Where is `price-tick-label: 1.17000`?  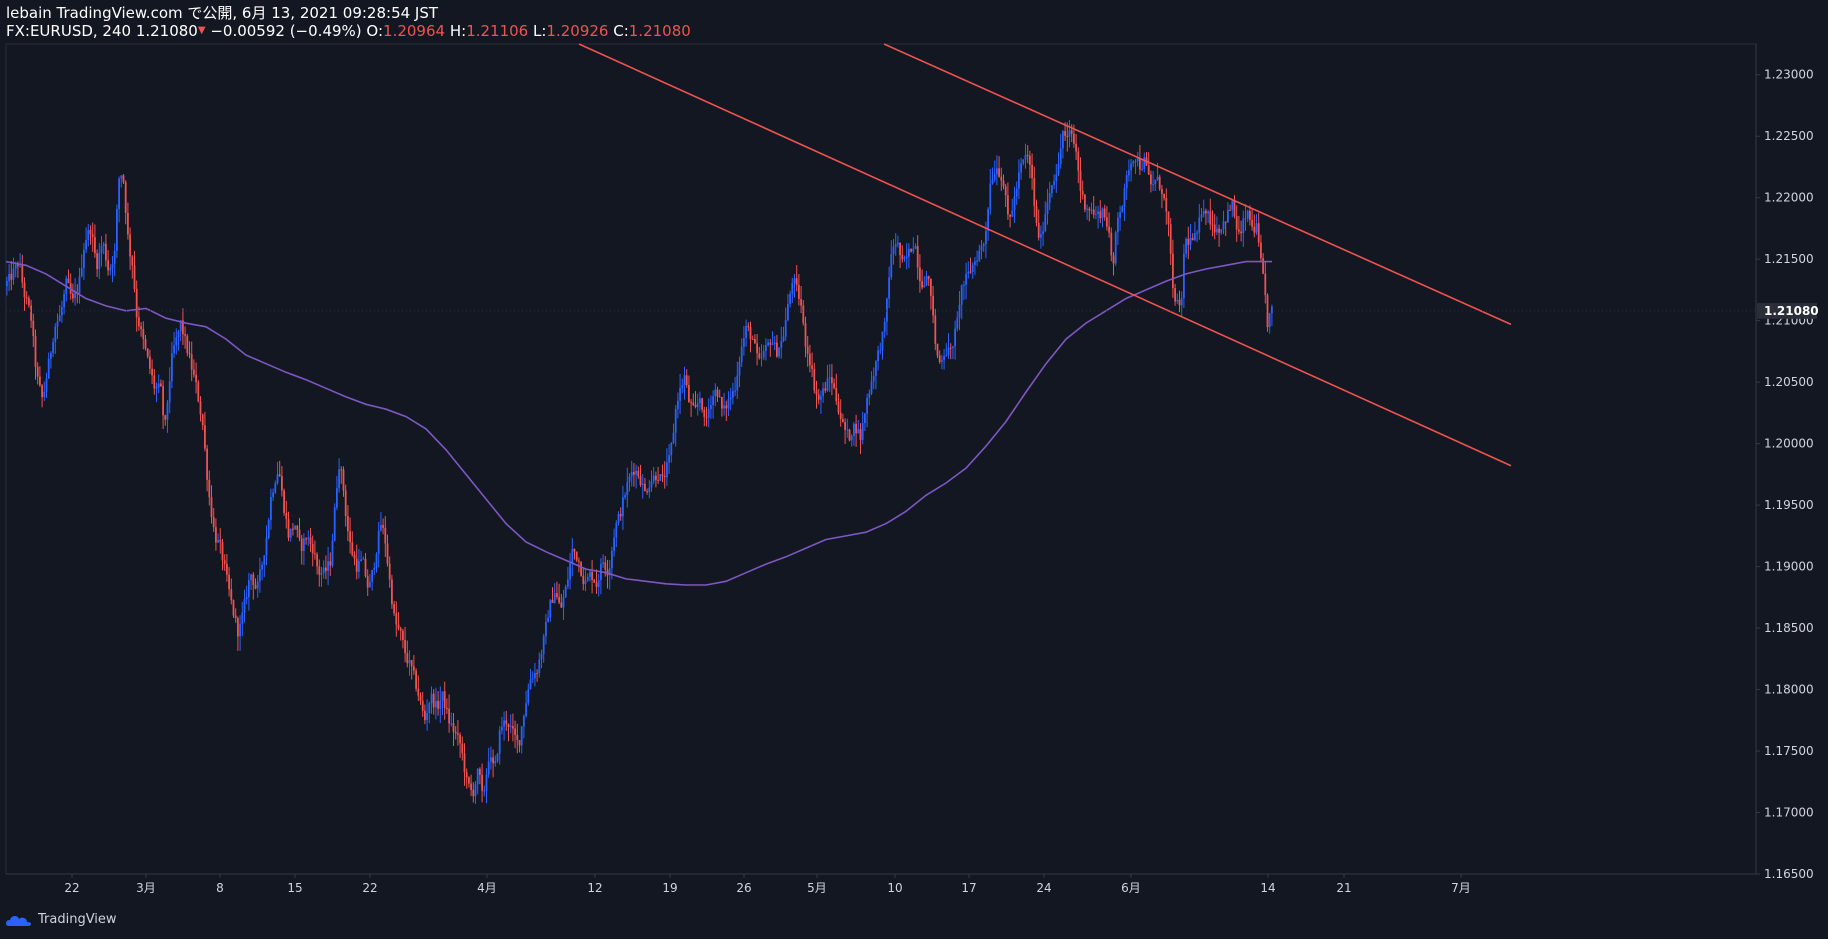 price-tick-label: 1.17000 is located at coordinates (1789, 813).